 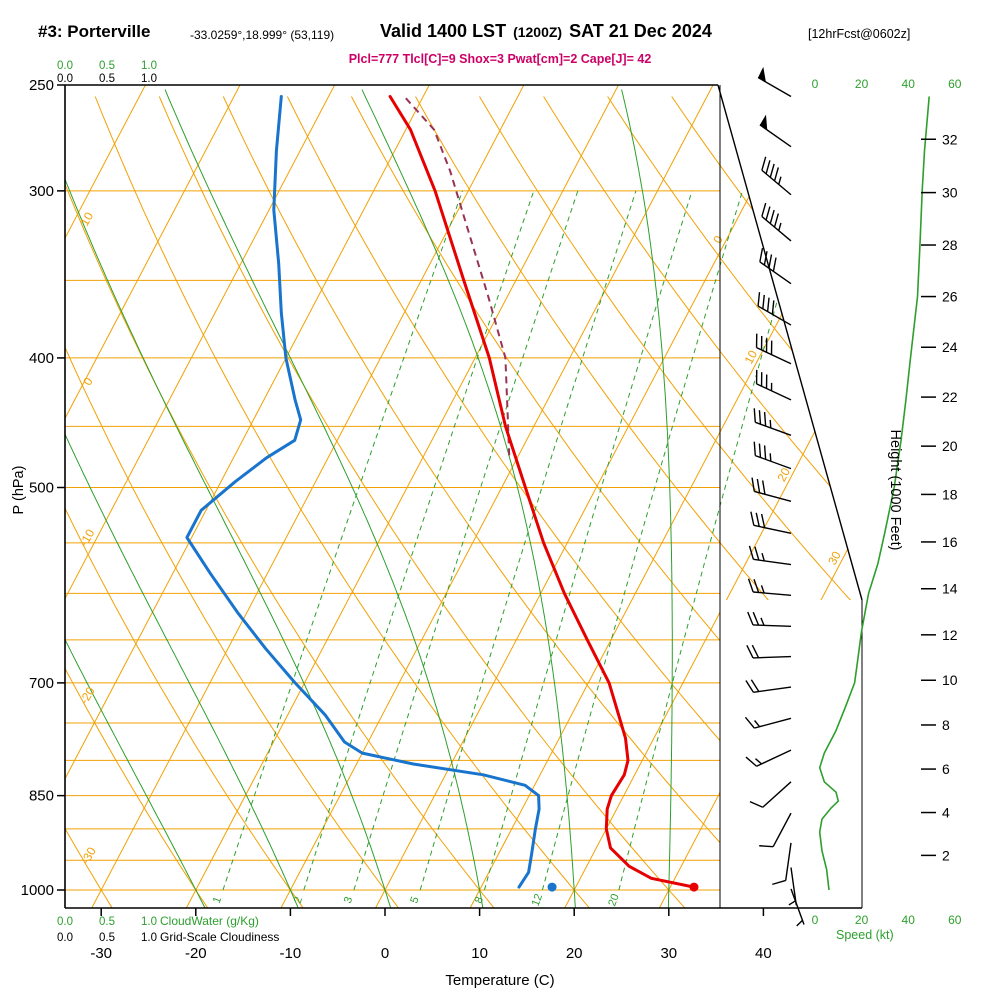 I want to click on height-axis-label: Height (1000 Feet), so click(x=895, y=490).